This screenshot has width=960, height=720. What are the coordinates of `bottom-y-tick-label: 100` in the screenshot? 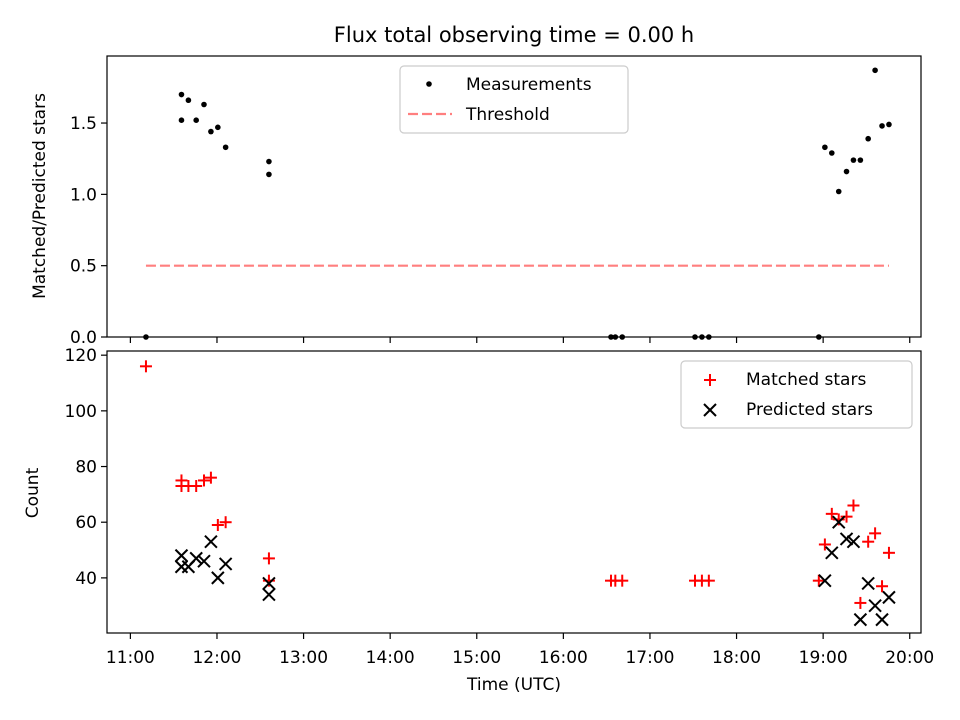 It's located at (81, 412).